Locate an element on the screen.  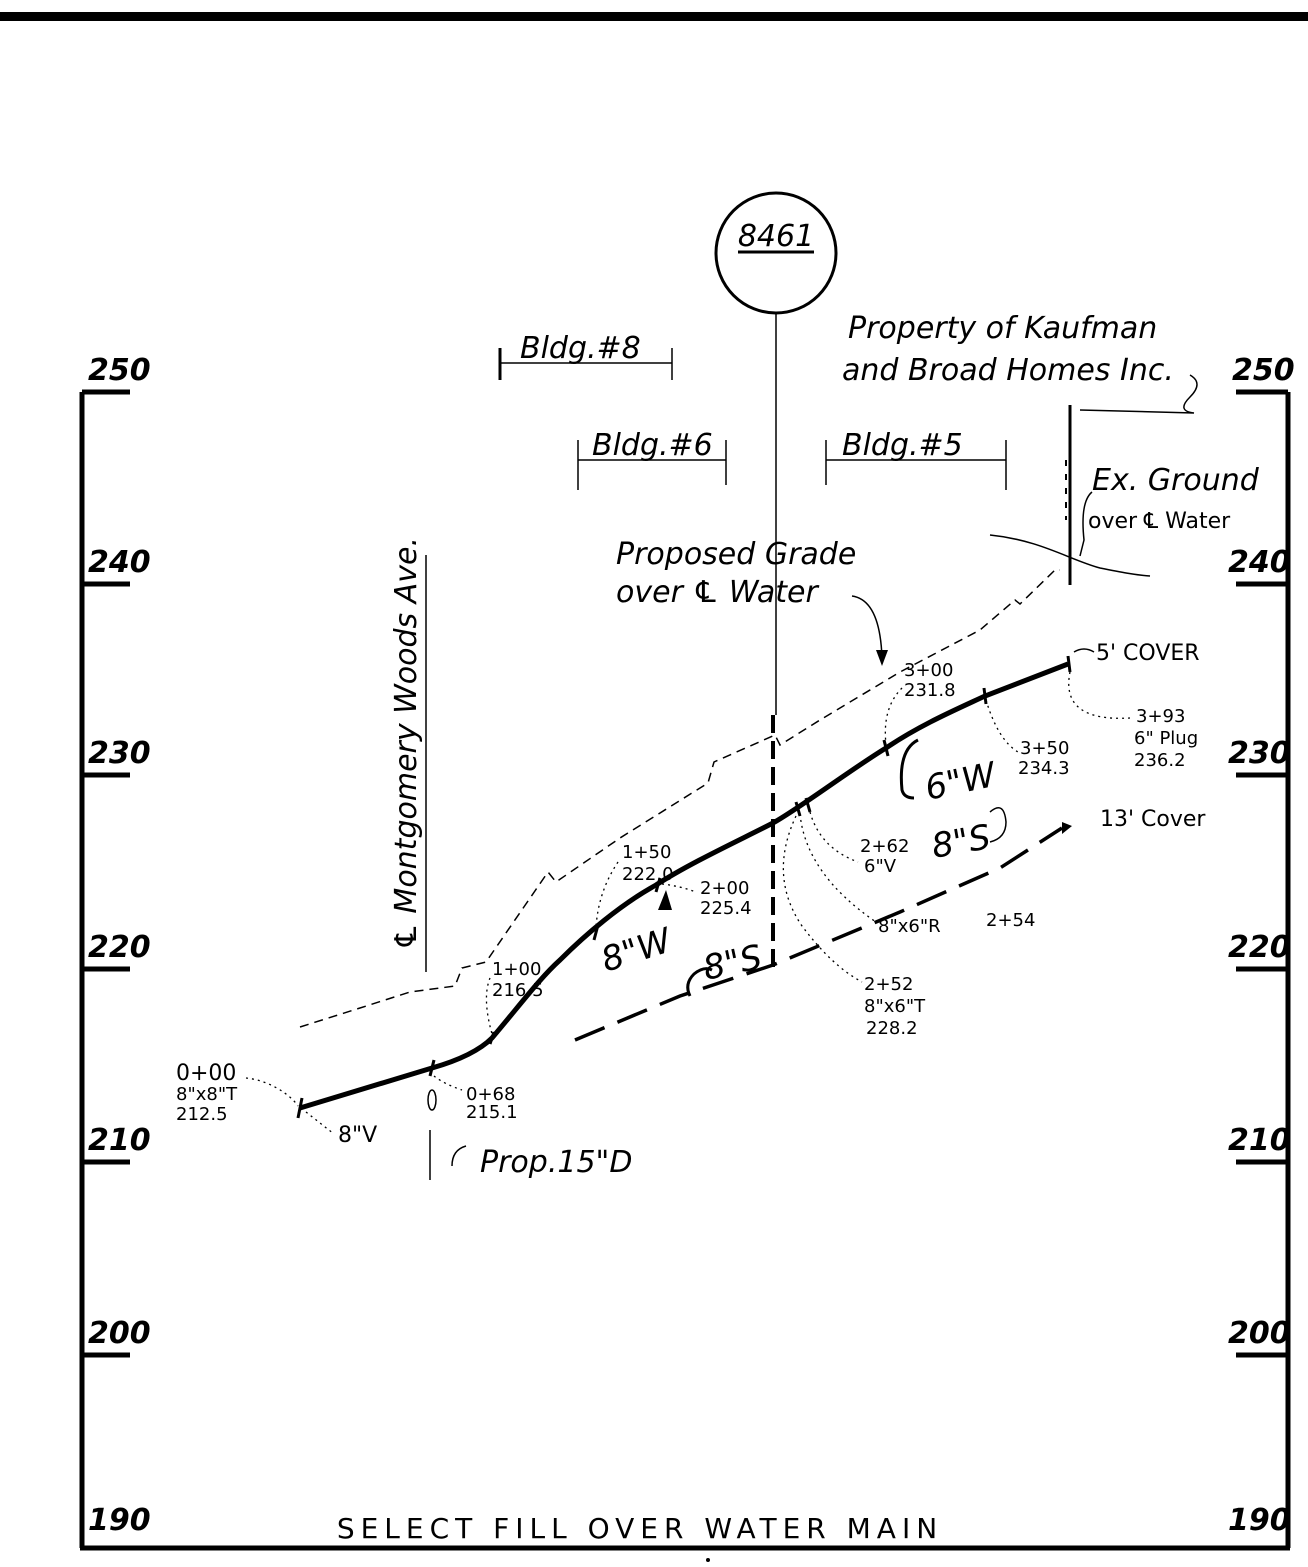
pipe-label-water-6: 6"W is located at coordinates (961, 782).